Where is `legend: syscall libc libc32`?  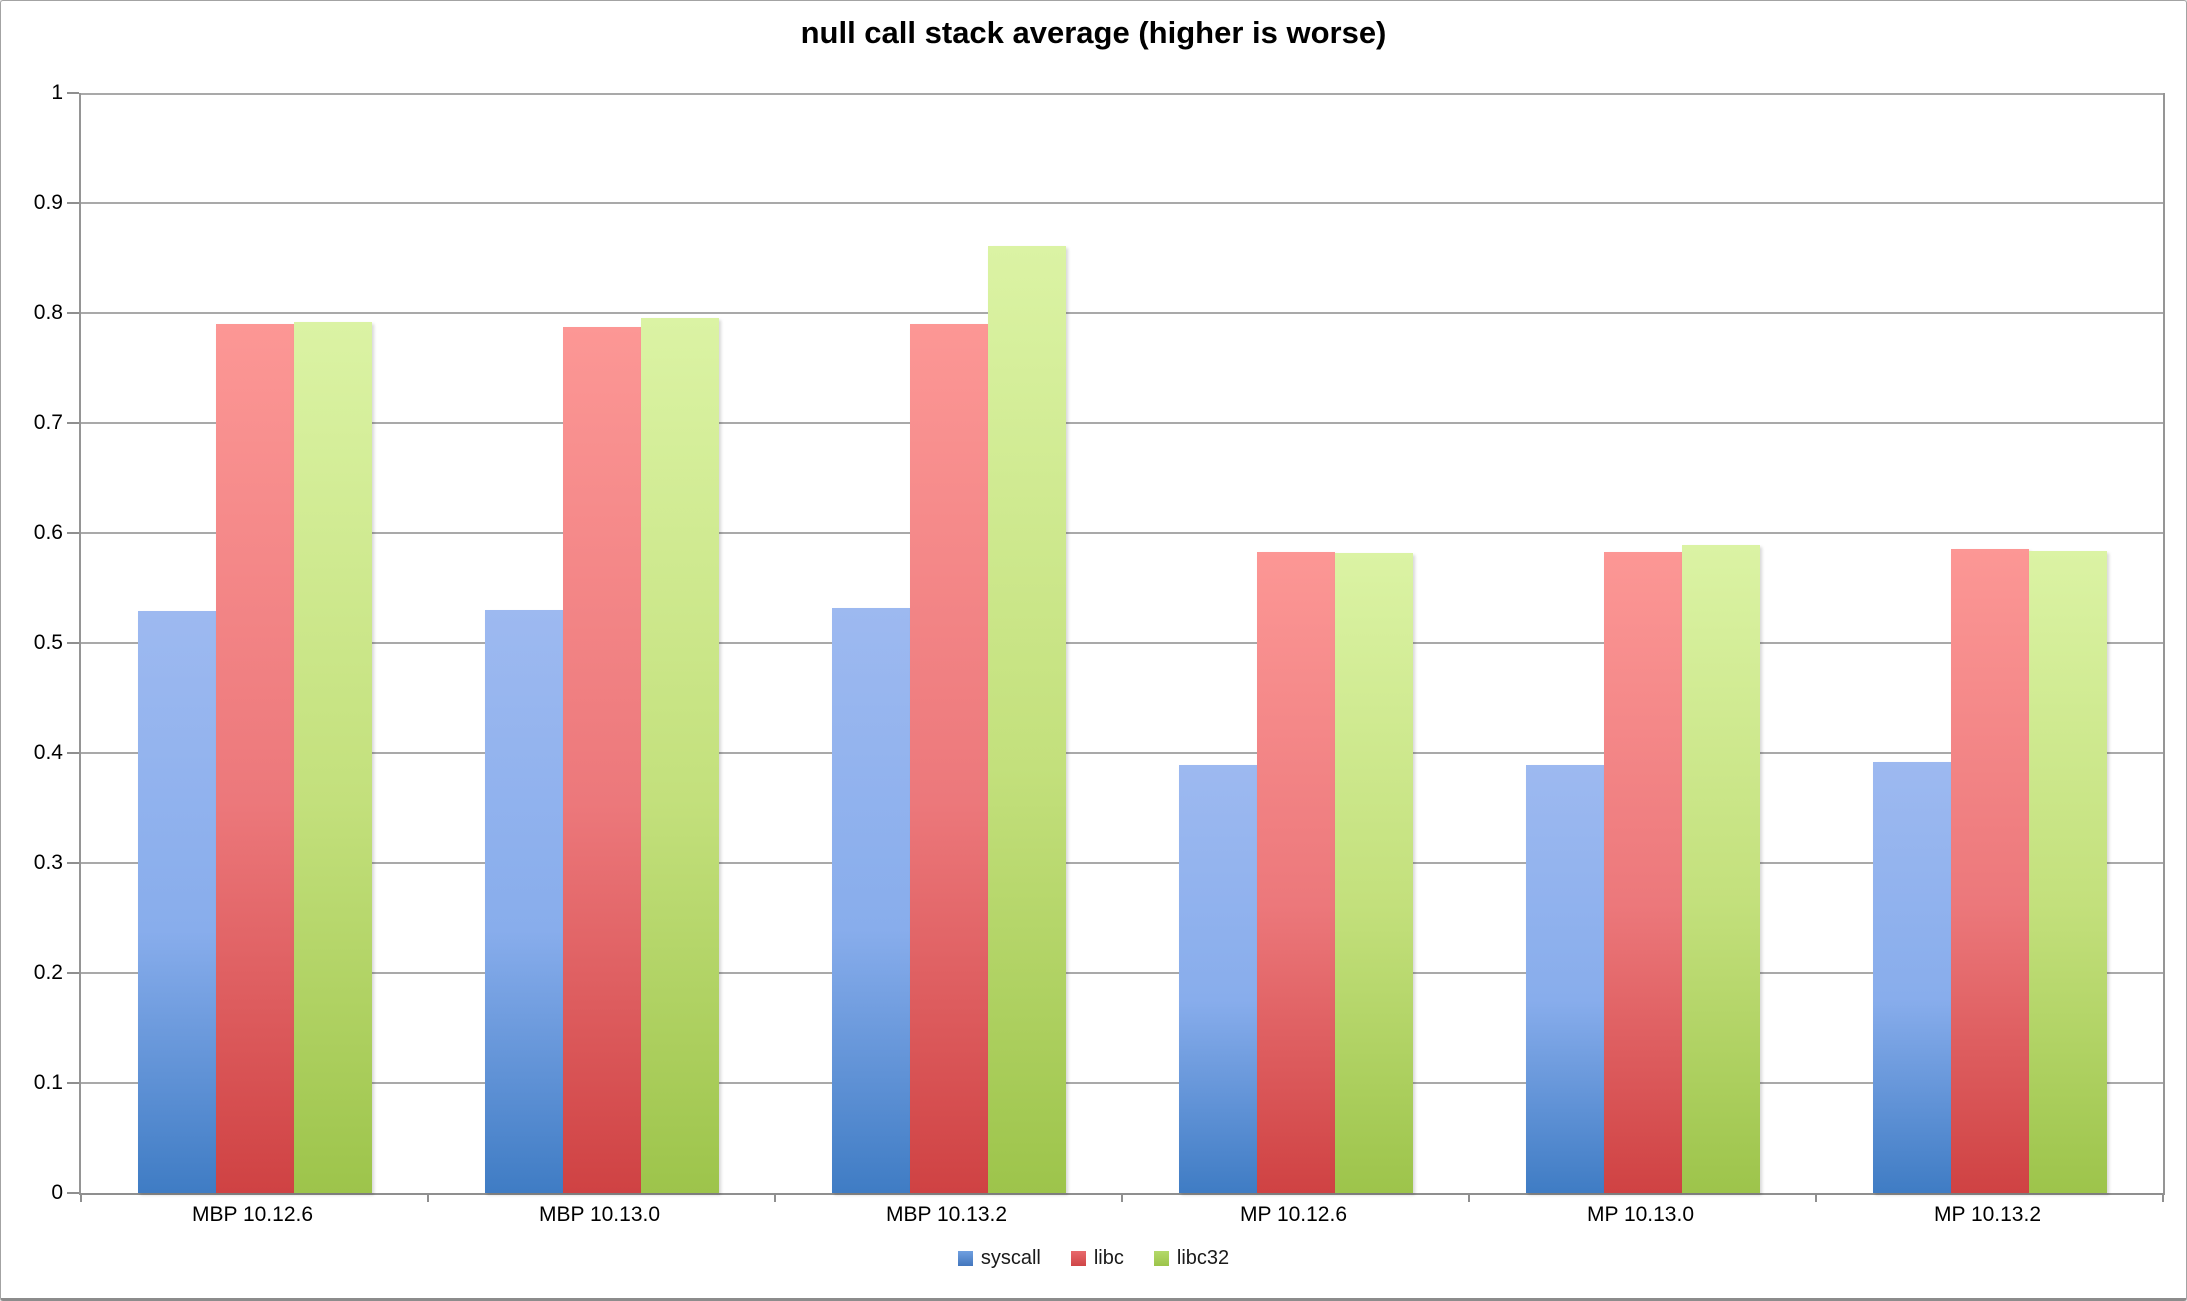 legend: syscall libc libc32 is located at coordinates (1093, 1258).